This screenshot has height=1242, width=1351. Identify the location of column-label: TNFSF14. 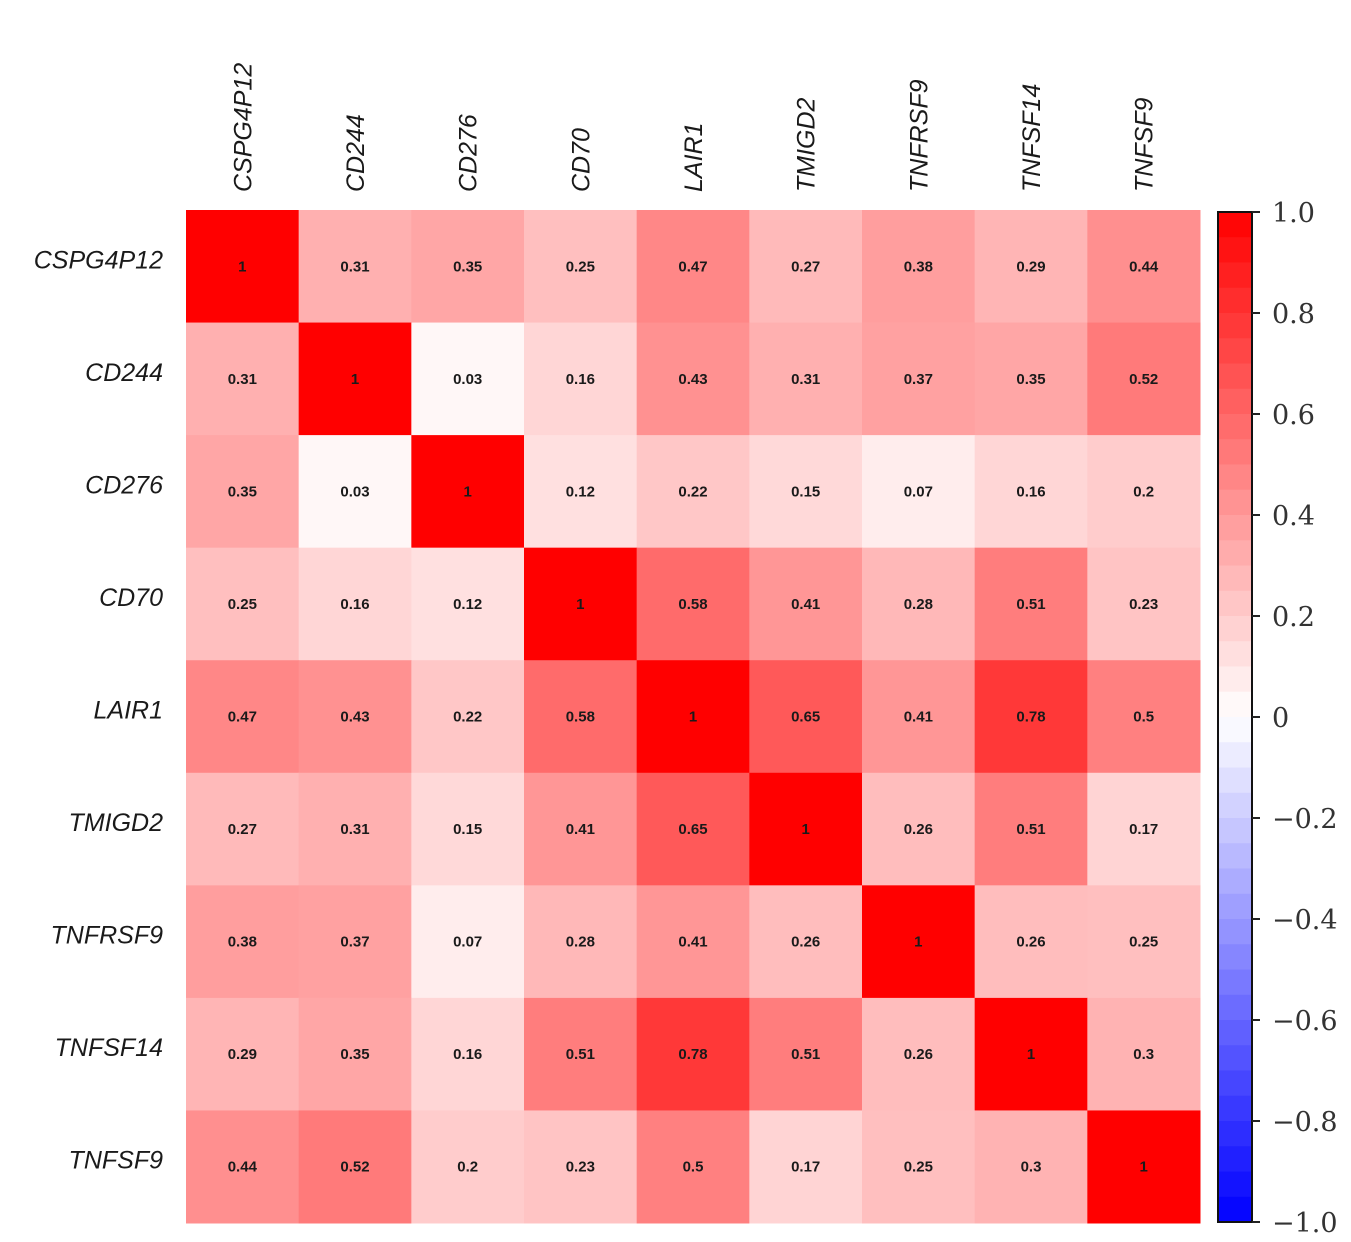
(1032, 138).